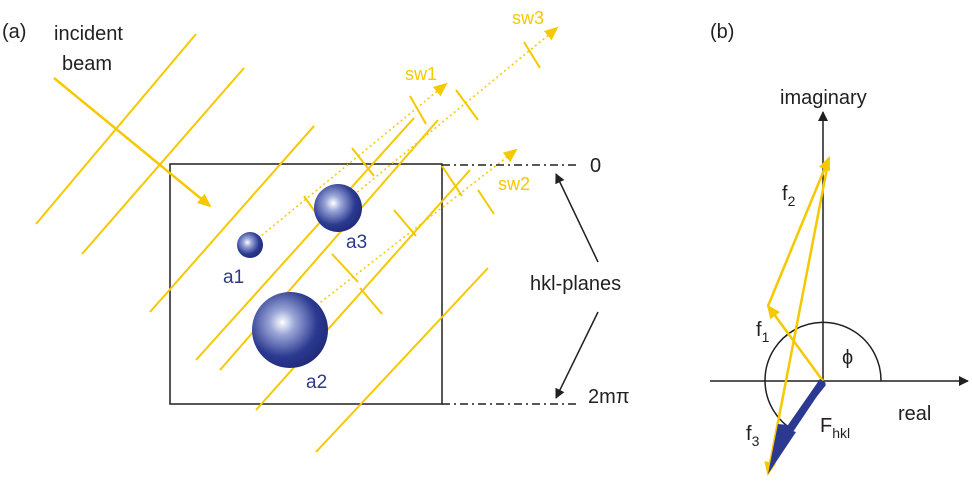 The height and width of the screenshot is (485, 972). What do you see at coordinates (792, 201) in the screenshot?
I see `f2-label-sub: 2` at bounding box center [792, 201].